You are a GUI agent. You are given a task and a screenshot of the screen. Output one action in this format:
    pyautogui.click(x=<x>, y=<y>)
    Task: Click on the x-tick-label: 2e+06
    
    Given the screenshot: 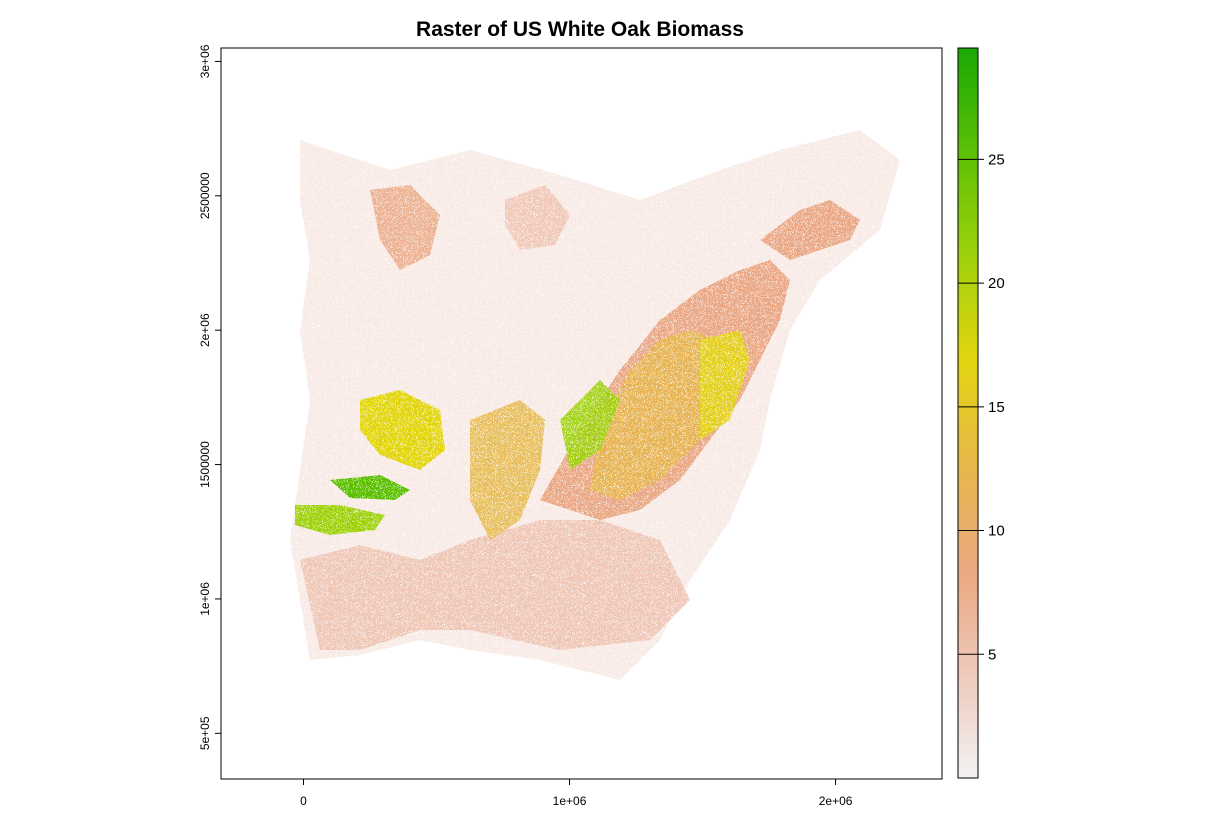 What is the action you would take?
    pyautogui.click(x=836, y=801)
    